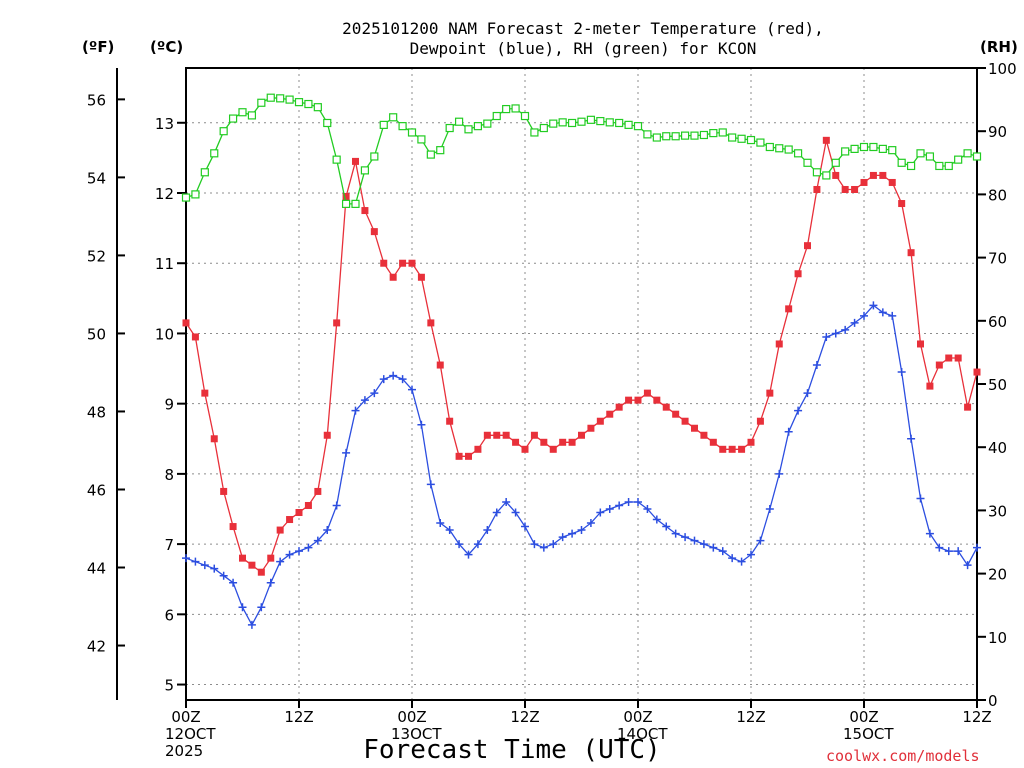  Describe the element at coordinates (997, 638) in the screenshot. I see `rh-tick-label-1: 10` at that location.